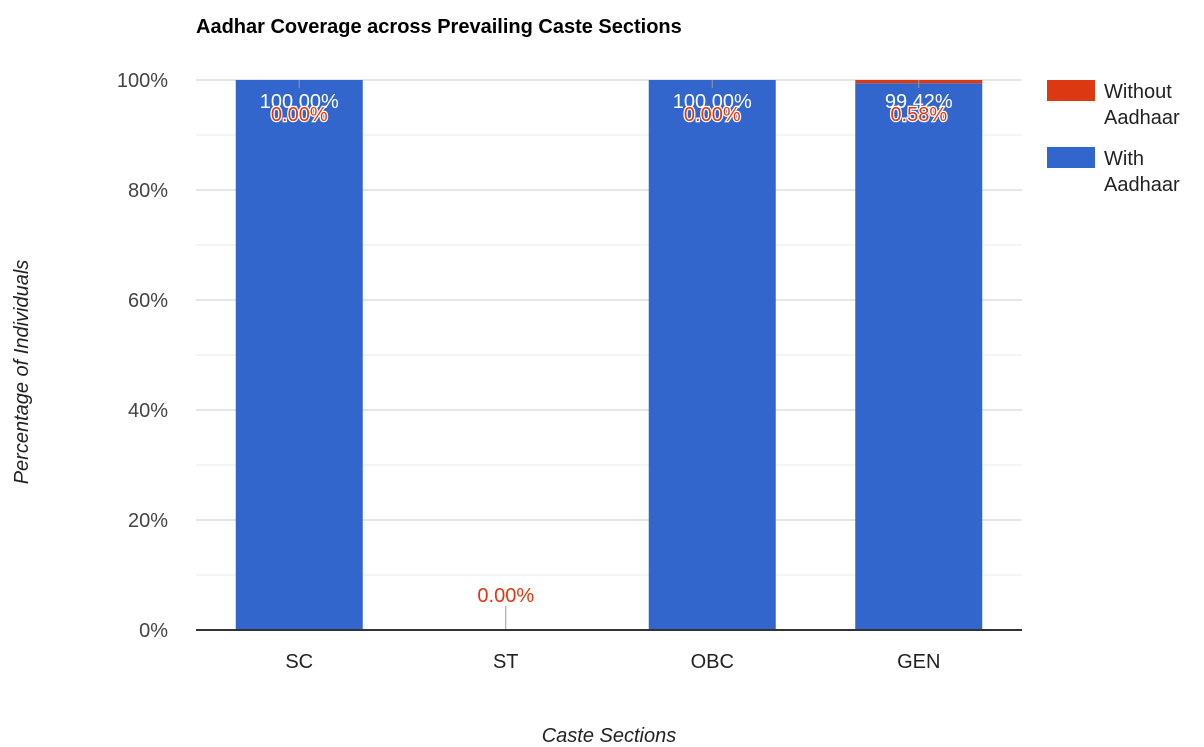 Image resolution: width=1204 pixels, height=747 pixels. Describe the element at coordinates (712, 662) in the screenshot. I see `x-category-label: OBC` at that location.